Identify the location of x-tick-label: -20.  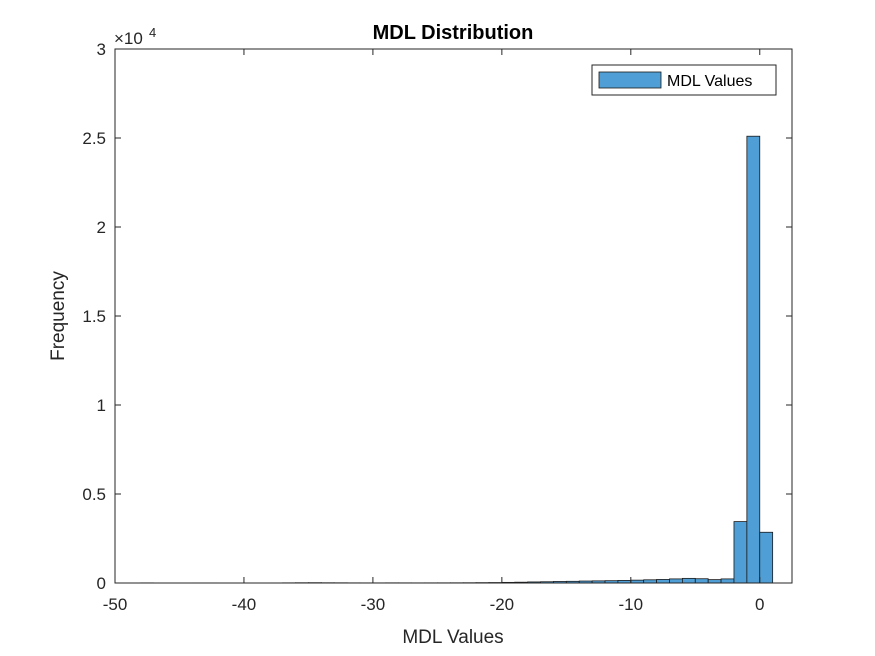
(502, 604).